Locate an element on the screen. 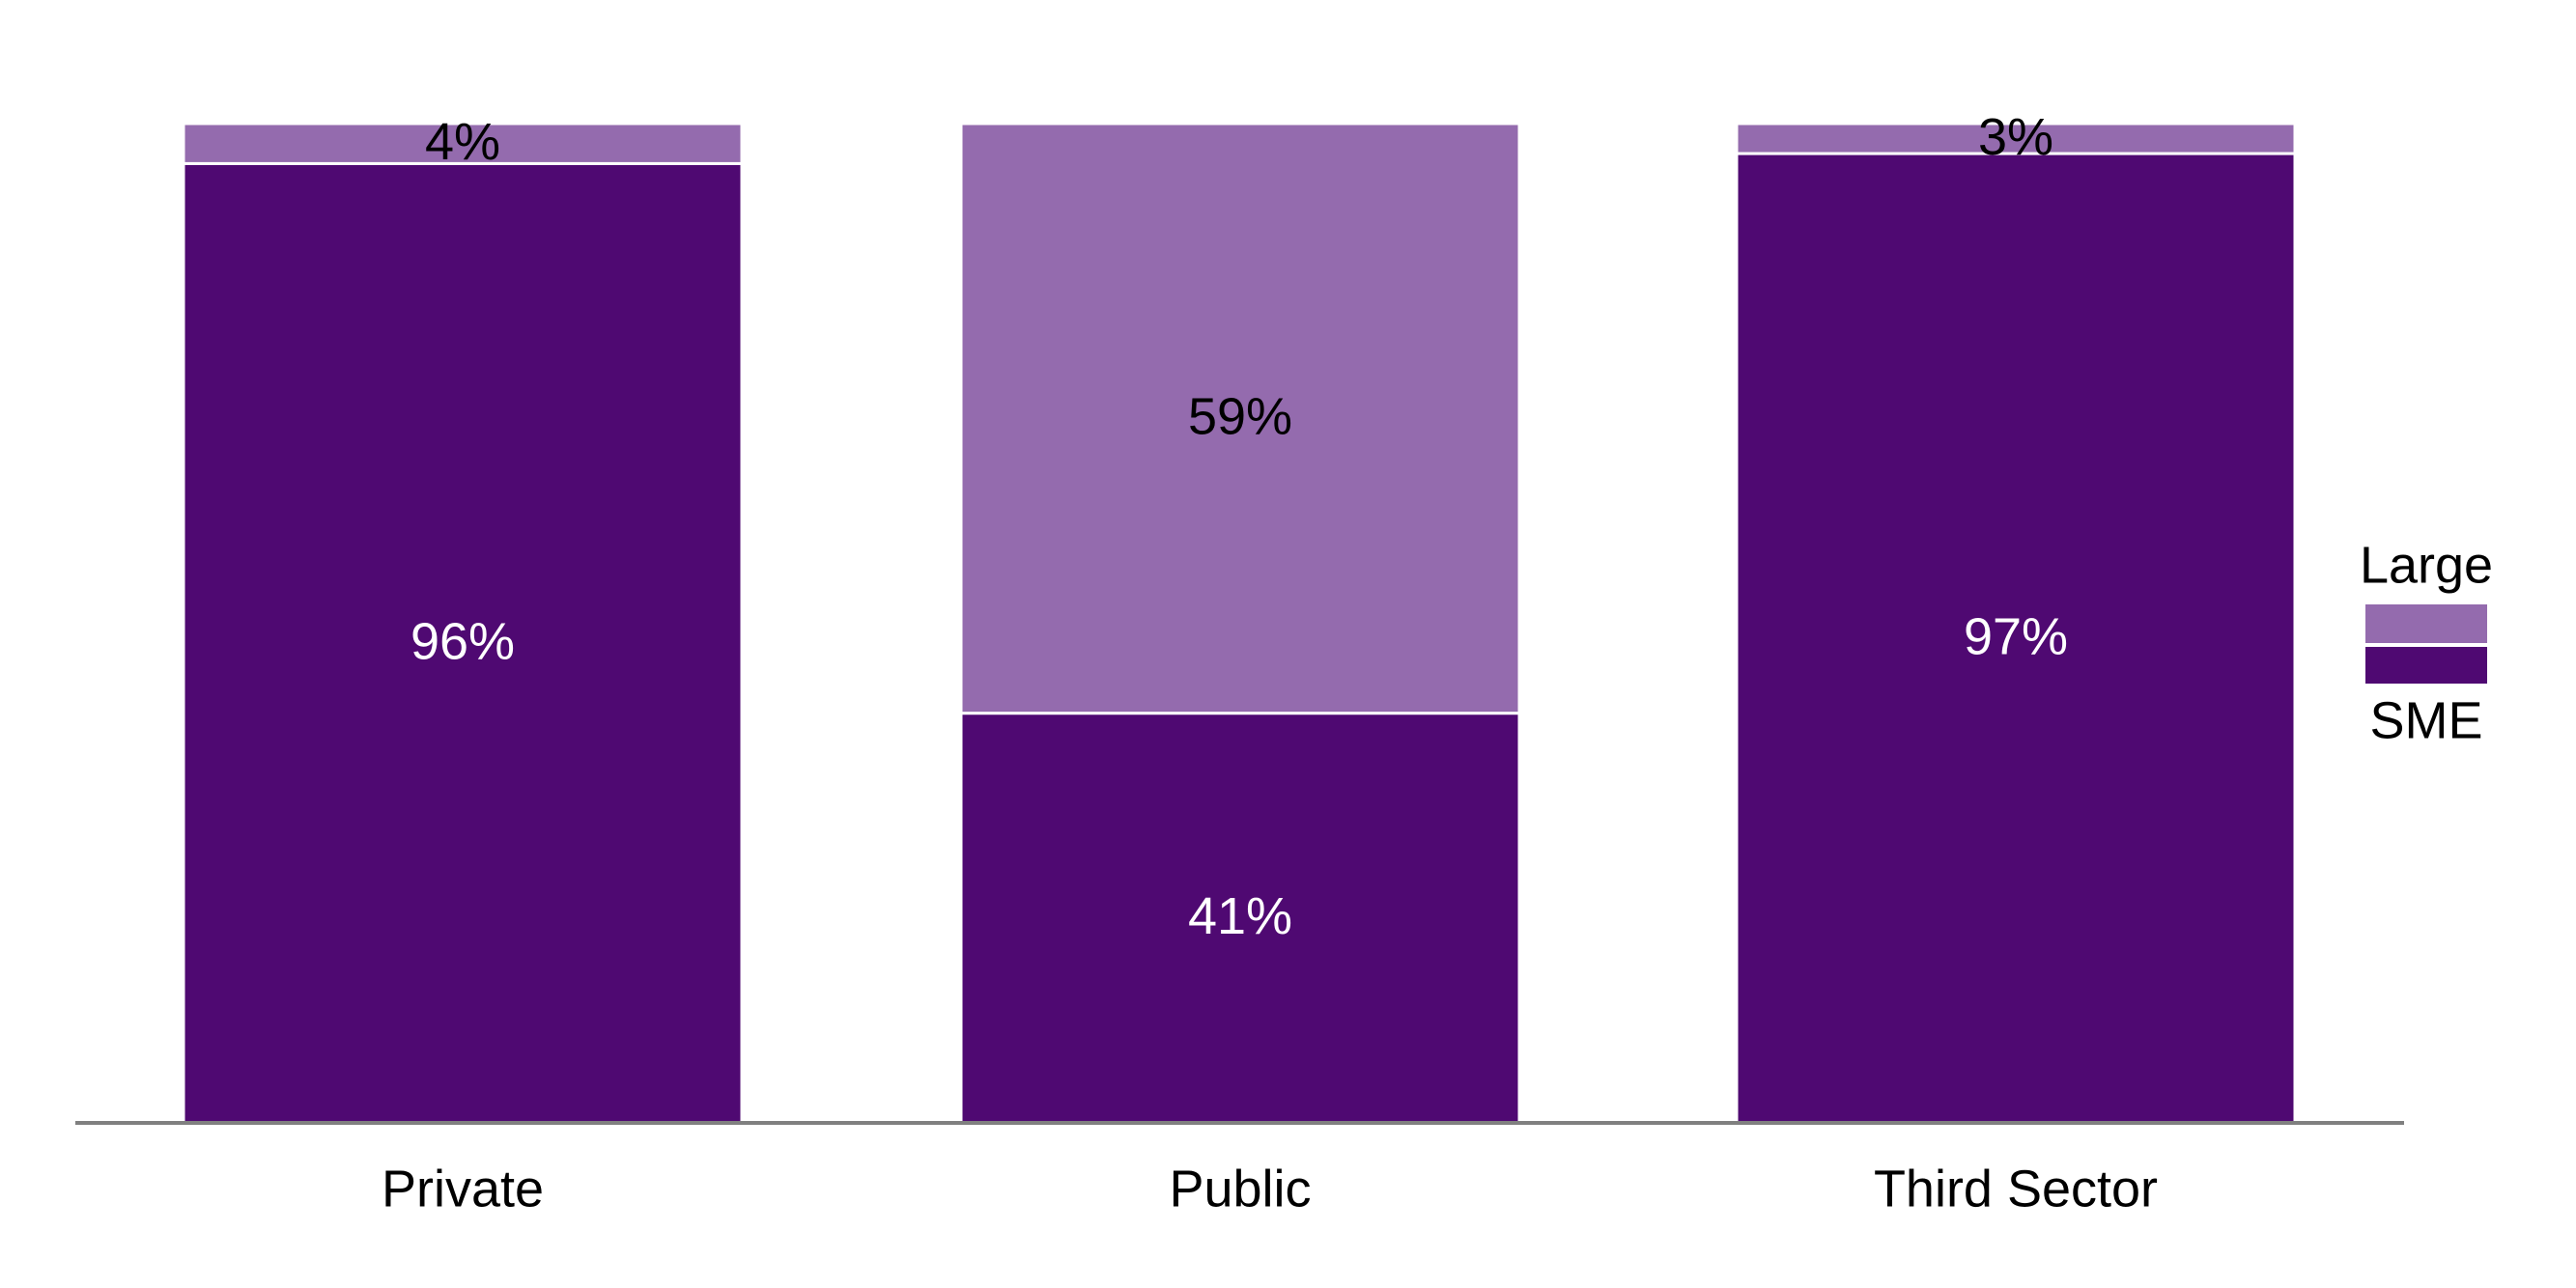 The width and height of the screenshot is (2576, 1288). value-label: 41% is located at coordinates (1240, 916).